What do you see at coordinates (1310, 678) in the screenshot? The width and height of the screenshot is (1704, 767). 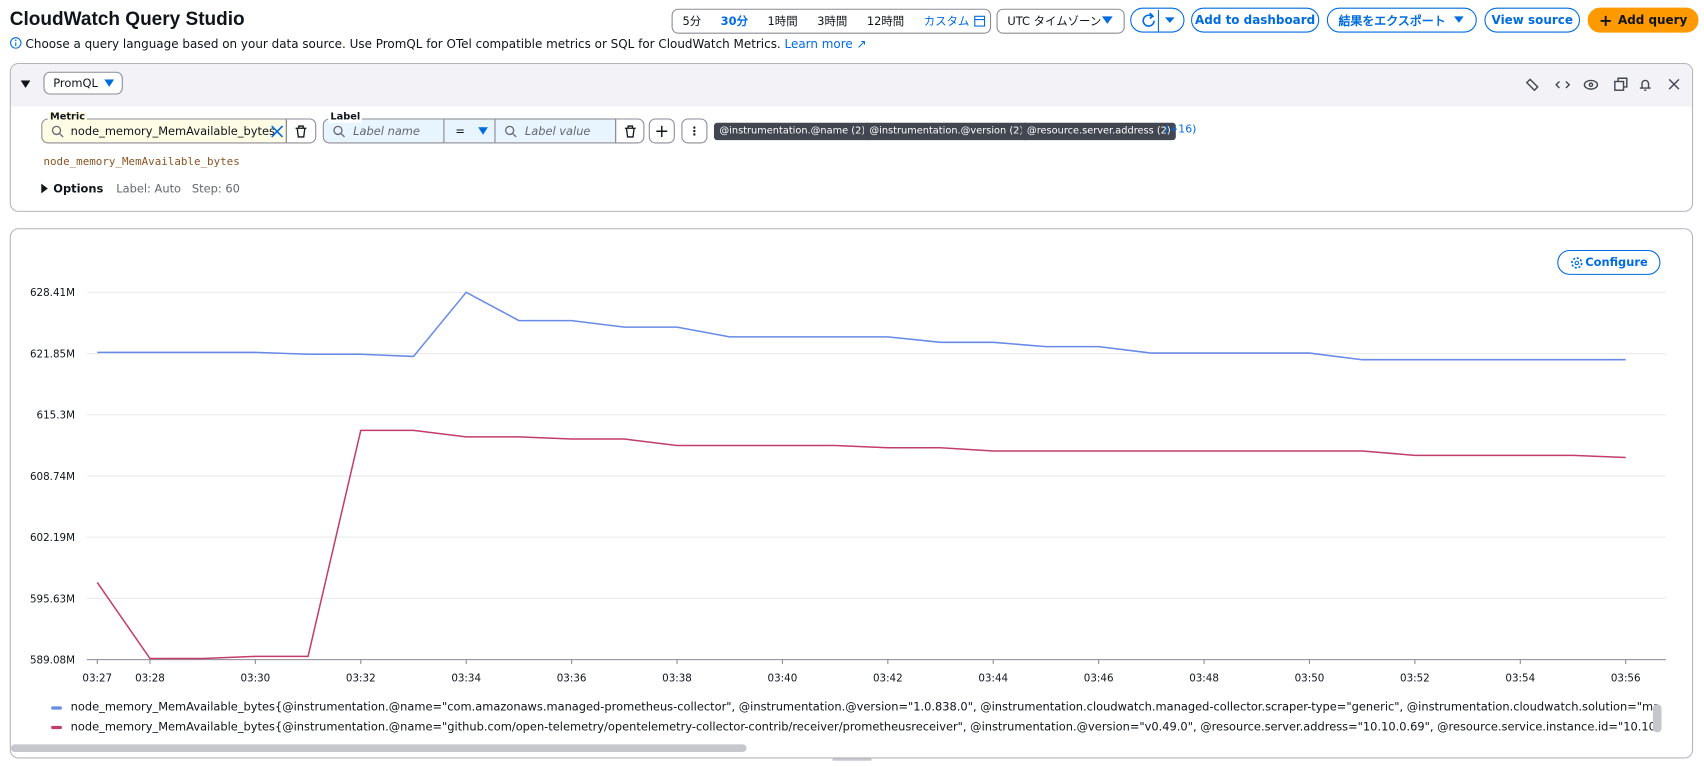 I see `x-tick-label: 03:50` at bounding box center [1310, 678].